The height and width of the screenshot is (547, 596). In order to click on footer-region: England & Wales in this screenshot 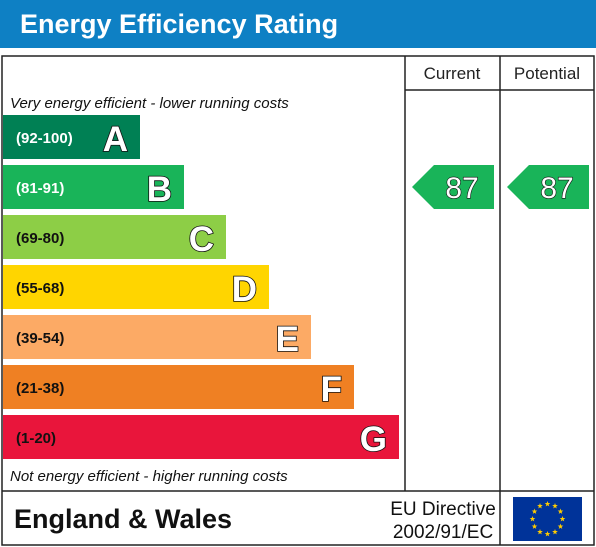, I will do `click(123, 519)`.